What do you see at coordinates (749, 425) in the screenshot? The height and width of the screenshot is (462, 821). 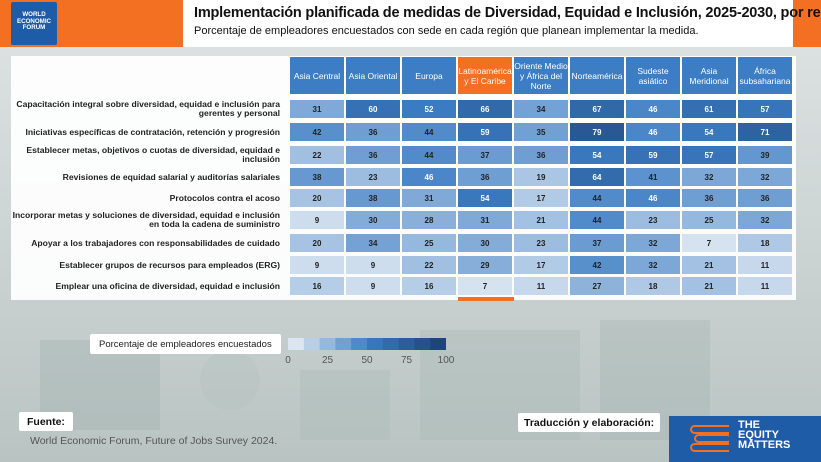 I see `te-logo-line: THE` at bounding box center [749, 425].